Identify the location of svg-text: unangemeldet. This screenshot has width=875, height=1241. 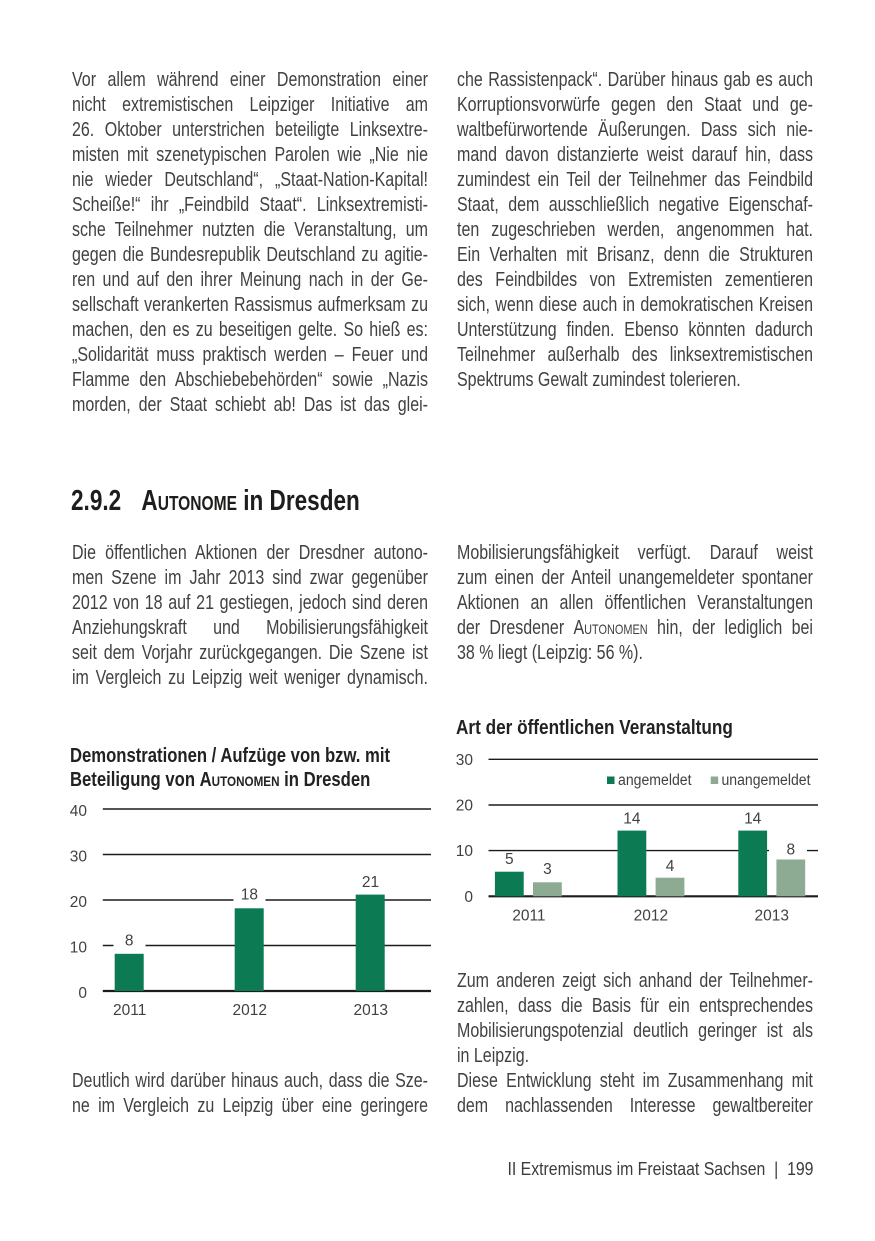
(767, 780).